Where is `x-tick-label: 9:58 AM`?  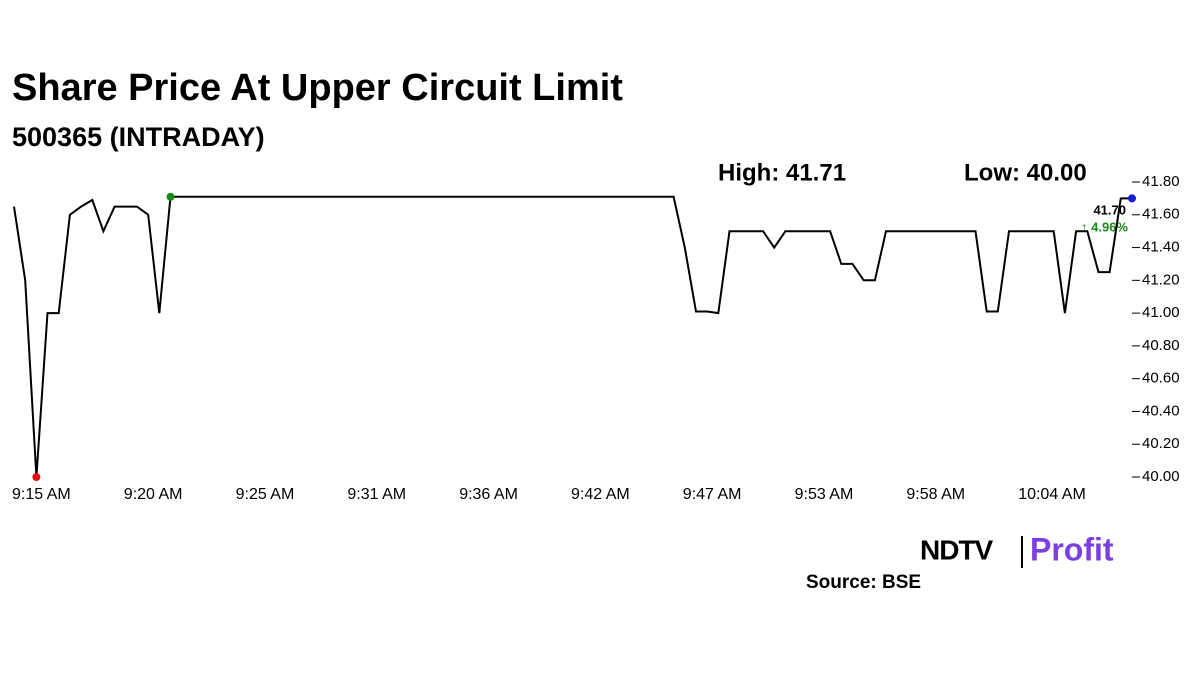
x-tick-label: 9:58 AM is located at coordinates (935, 494).